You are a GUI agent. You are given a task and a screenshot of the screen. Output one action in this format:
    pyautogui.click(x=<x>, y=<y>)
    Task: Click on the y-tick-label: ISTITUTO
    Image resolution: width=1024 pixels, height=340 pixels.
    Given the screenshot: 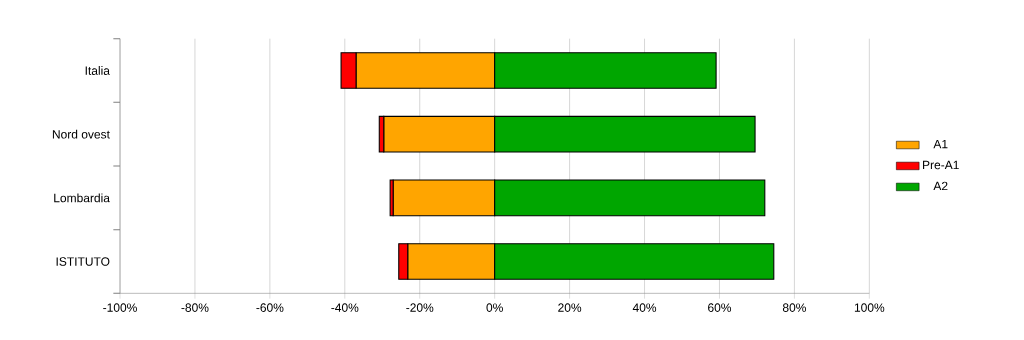 What is the action you would take?
    pyautogui.click(x=83, y=261)
    